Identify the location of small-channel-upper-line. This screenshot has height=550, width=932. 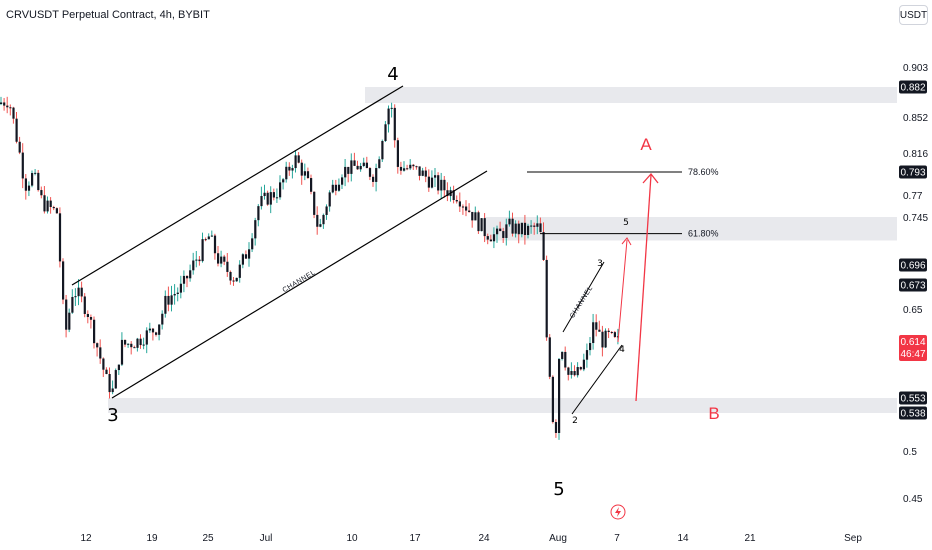
(583, 297).